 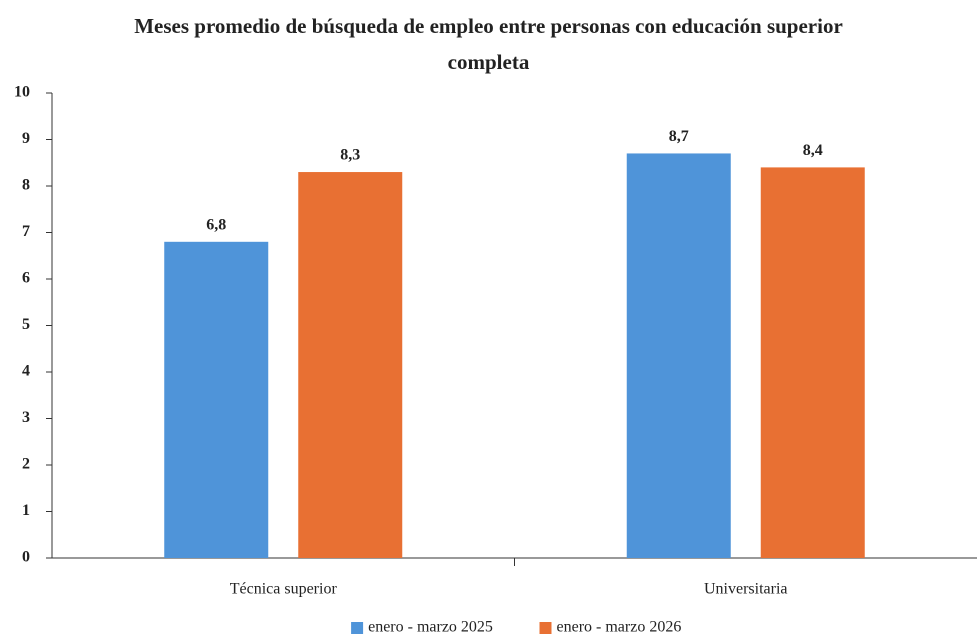 What do you see at coordinates (619, 627) in the screenshot?
I see `legend-label: enero - marzo 2026` at bounding box center [619, 627].